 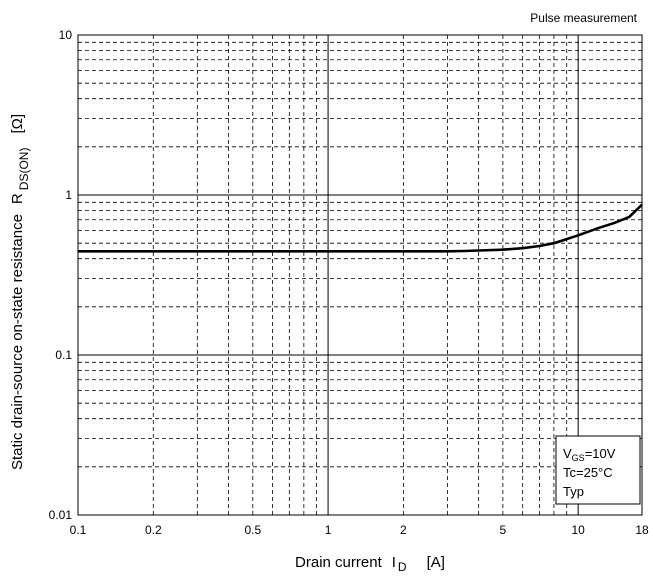 I want to click on x-axis-label-main: Drain current, so click(x=339, y=562).